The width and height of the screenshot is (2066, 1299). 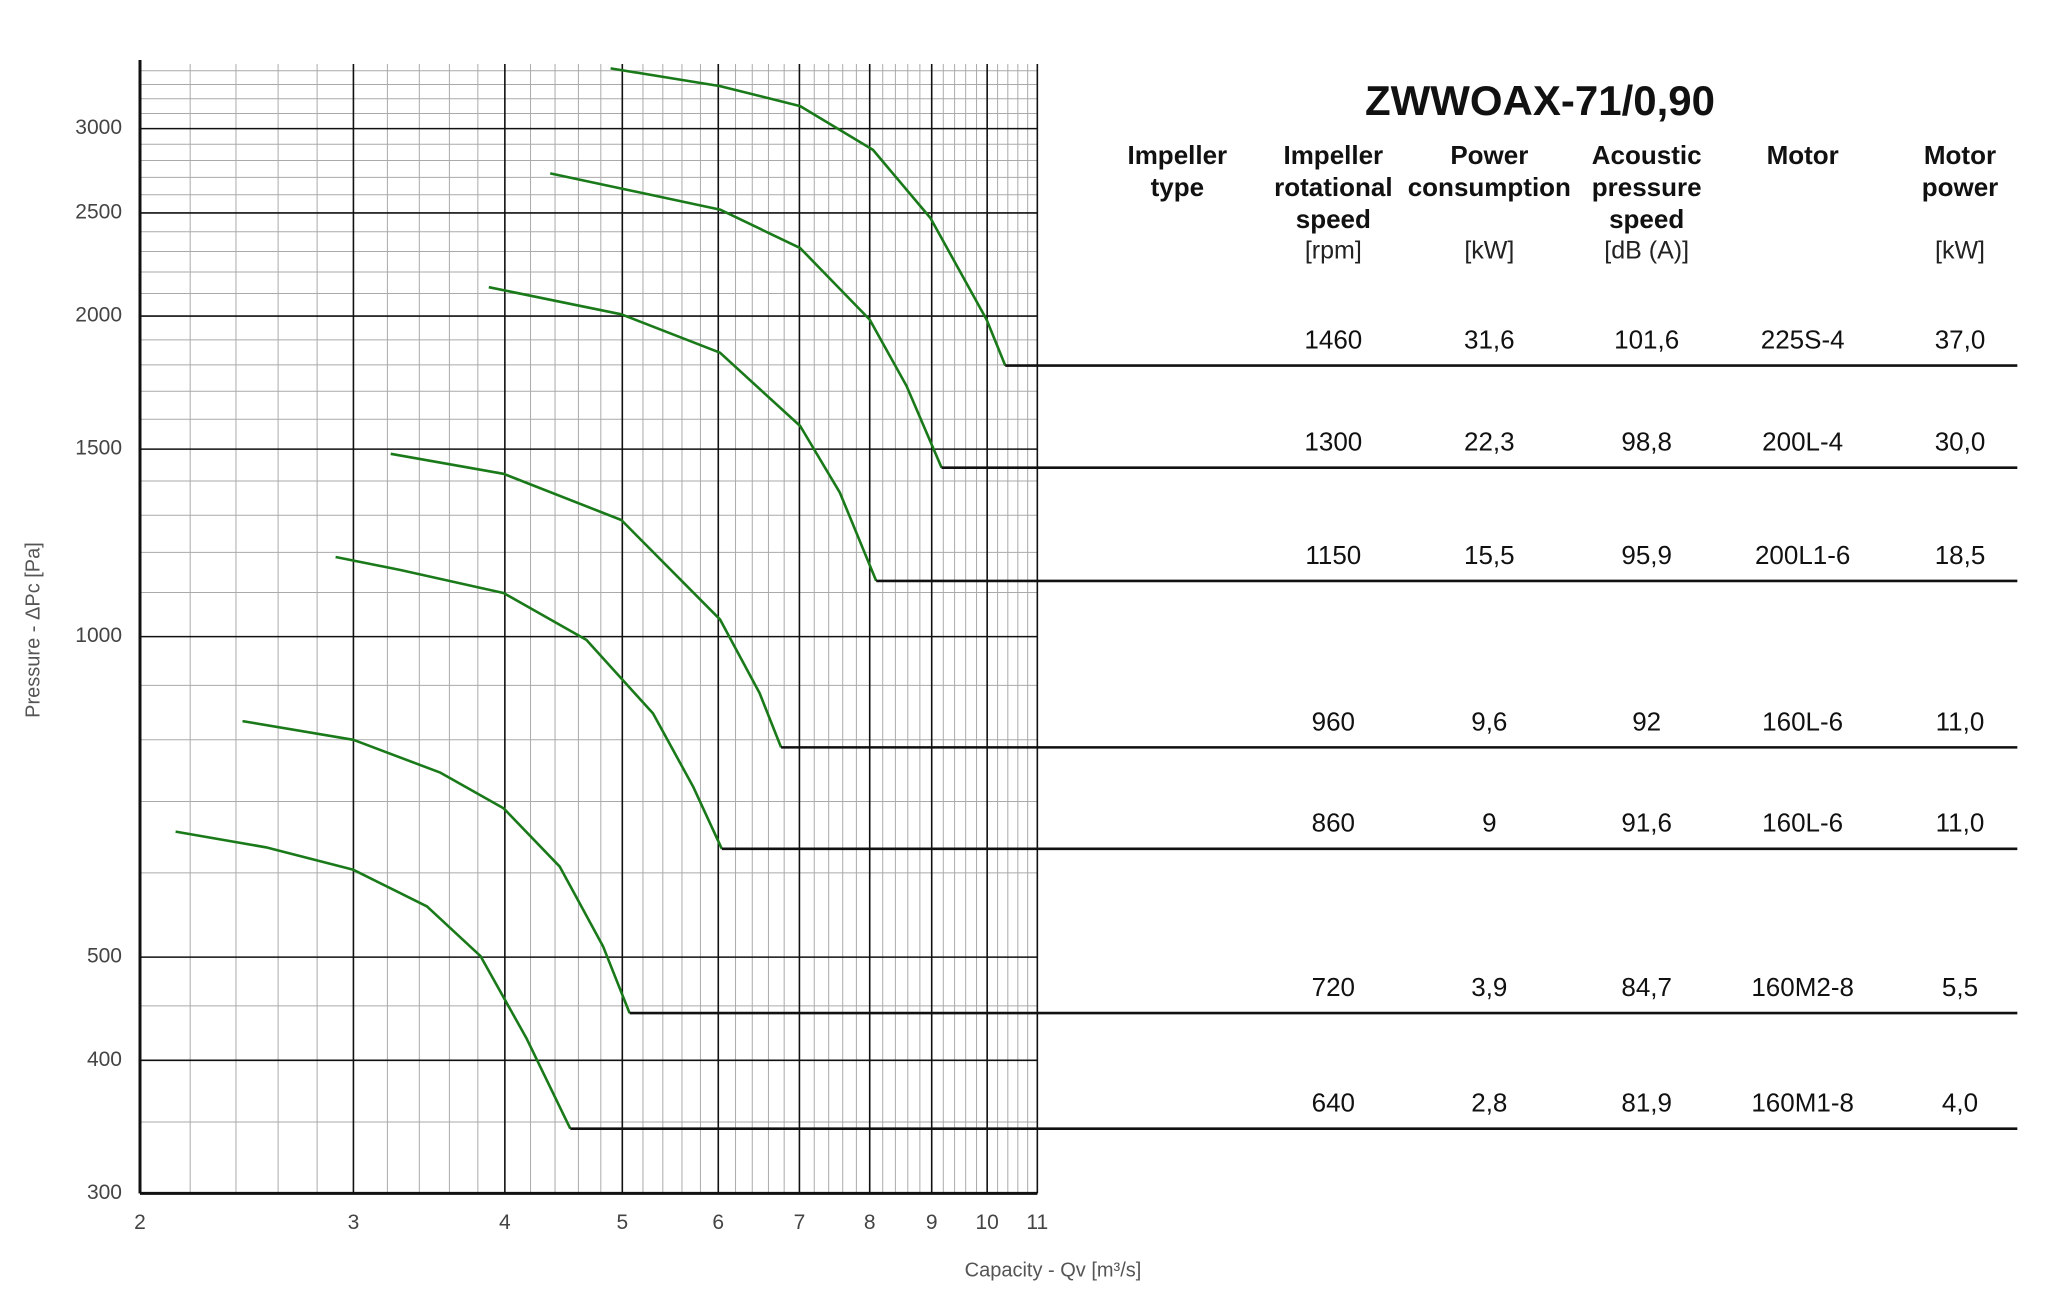 What do you see at coordinates (1960, 187) in the screenshot?
I see `column-header: power` at bounding box center [1960, 187].